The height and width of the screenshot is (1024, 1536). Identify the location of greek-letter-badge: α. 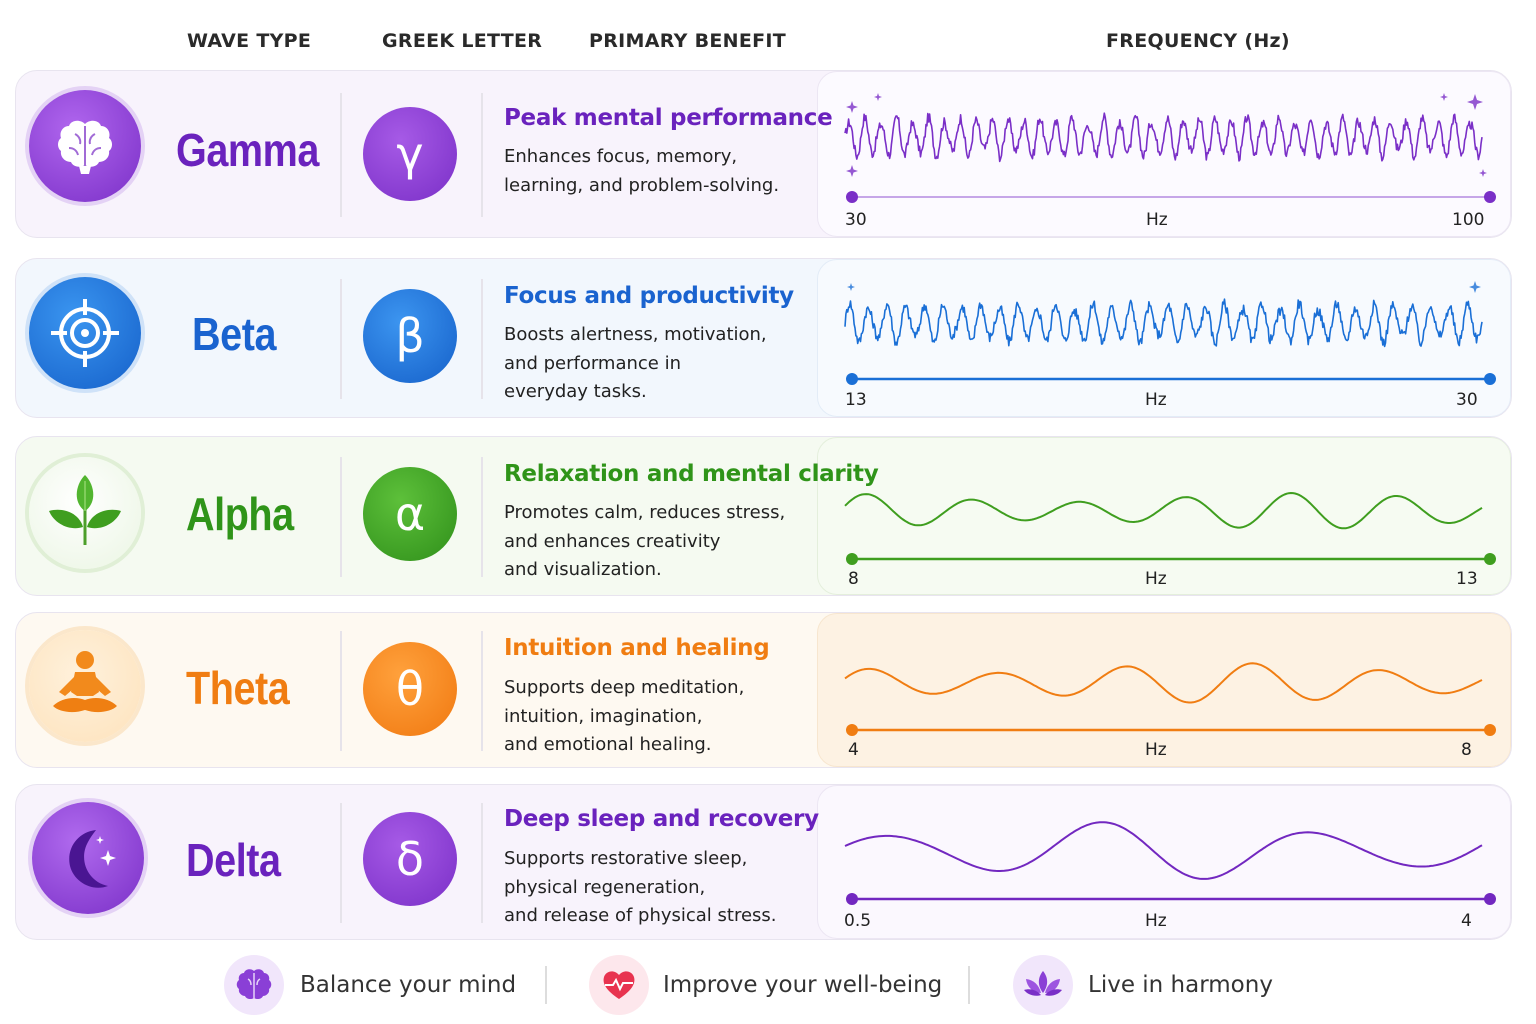
(410, 514).